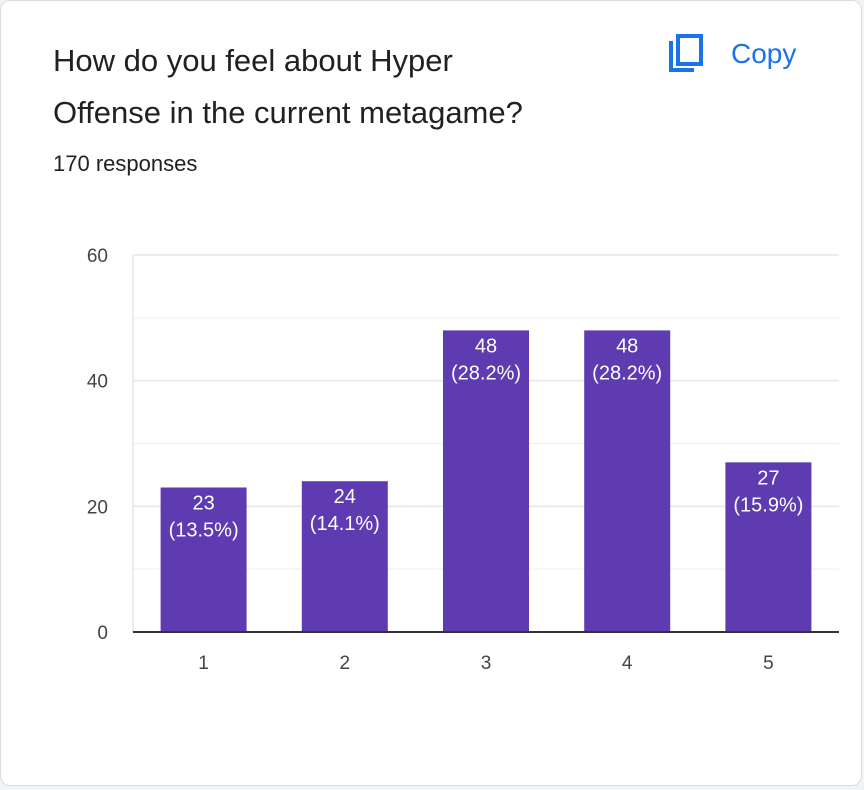 The width and height of the screenshot is (864, 790). What do you see at coordinates (288, 112) in the screenshot?
I see `question-title-line-2: Offense in the current metagame?` at bounding box center [288, 112].